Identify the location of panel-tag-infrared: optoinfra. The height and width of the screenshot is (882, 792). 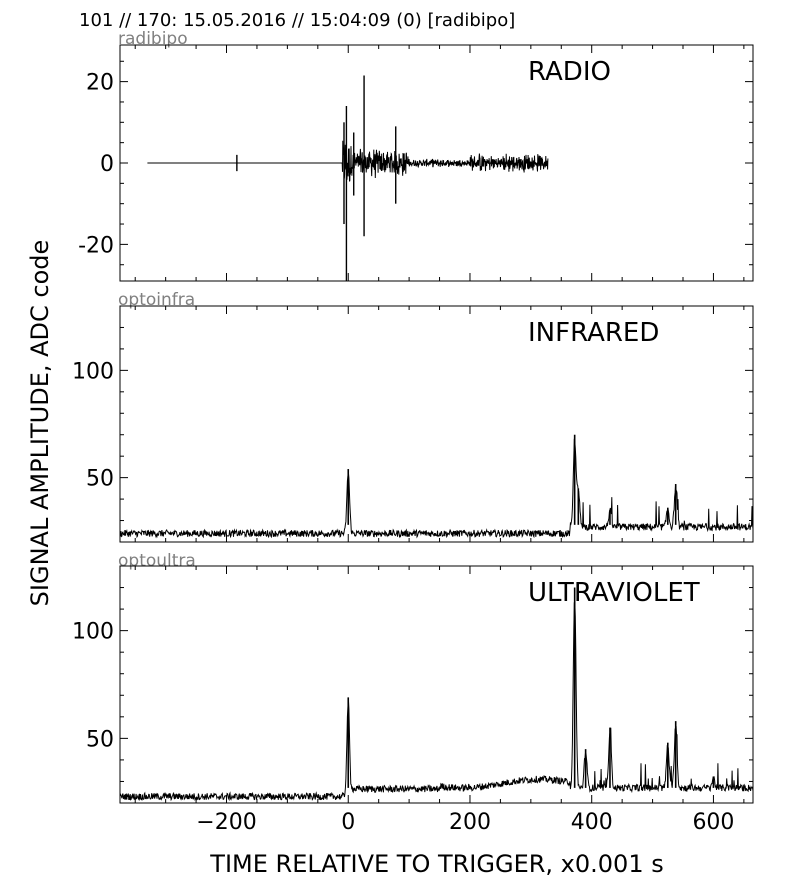
(156, 300).